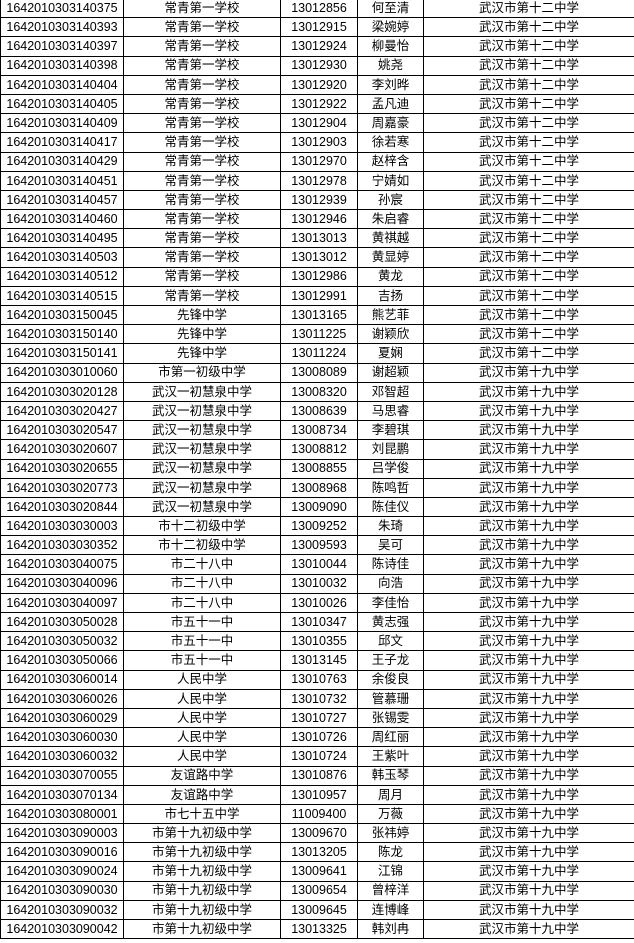 This screenshot has width=634, height=943. Describe the element at coordinates (390, 296) in the screenshot. I see `cell-student-name: 吉扬` at that location.